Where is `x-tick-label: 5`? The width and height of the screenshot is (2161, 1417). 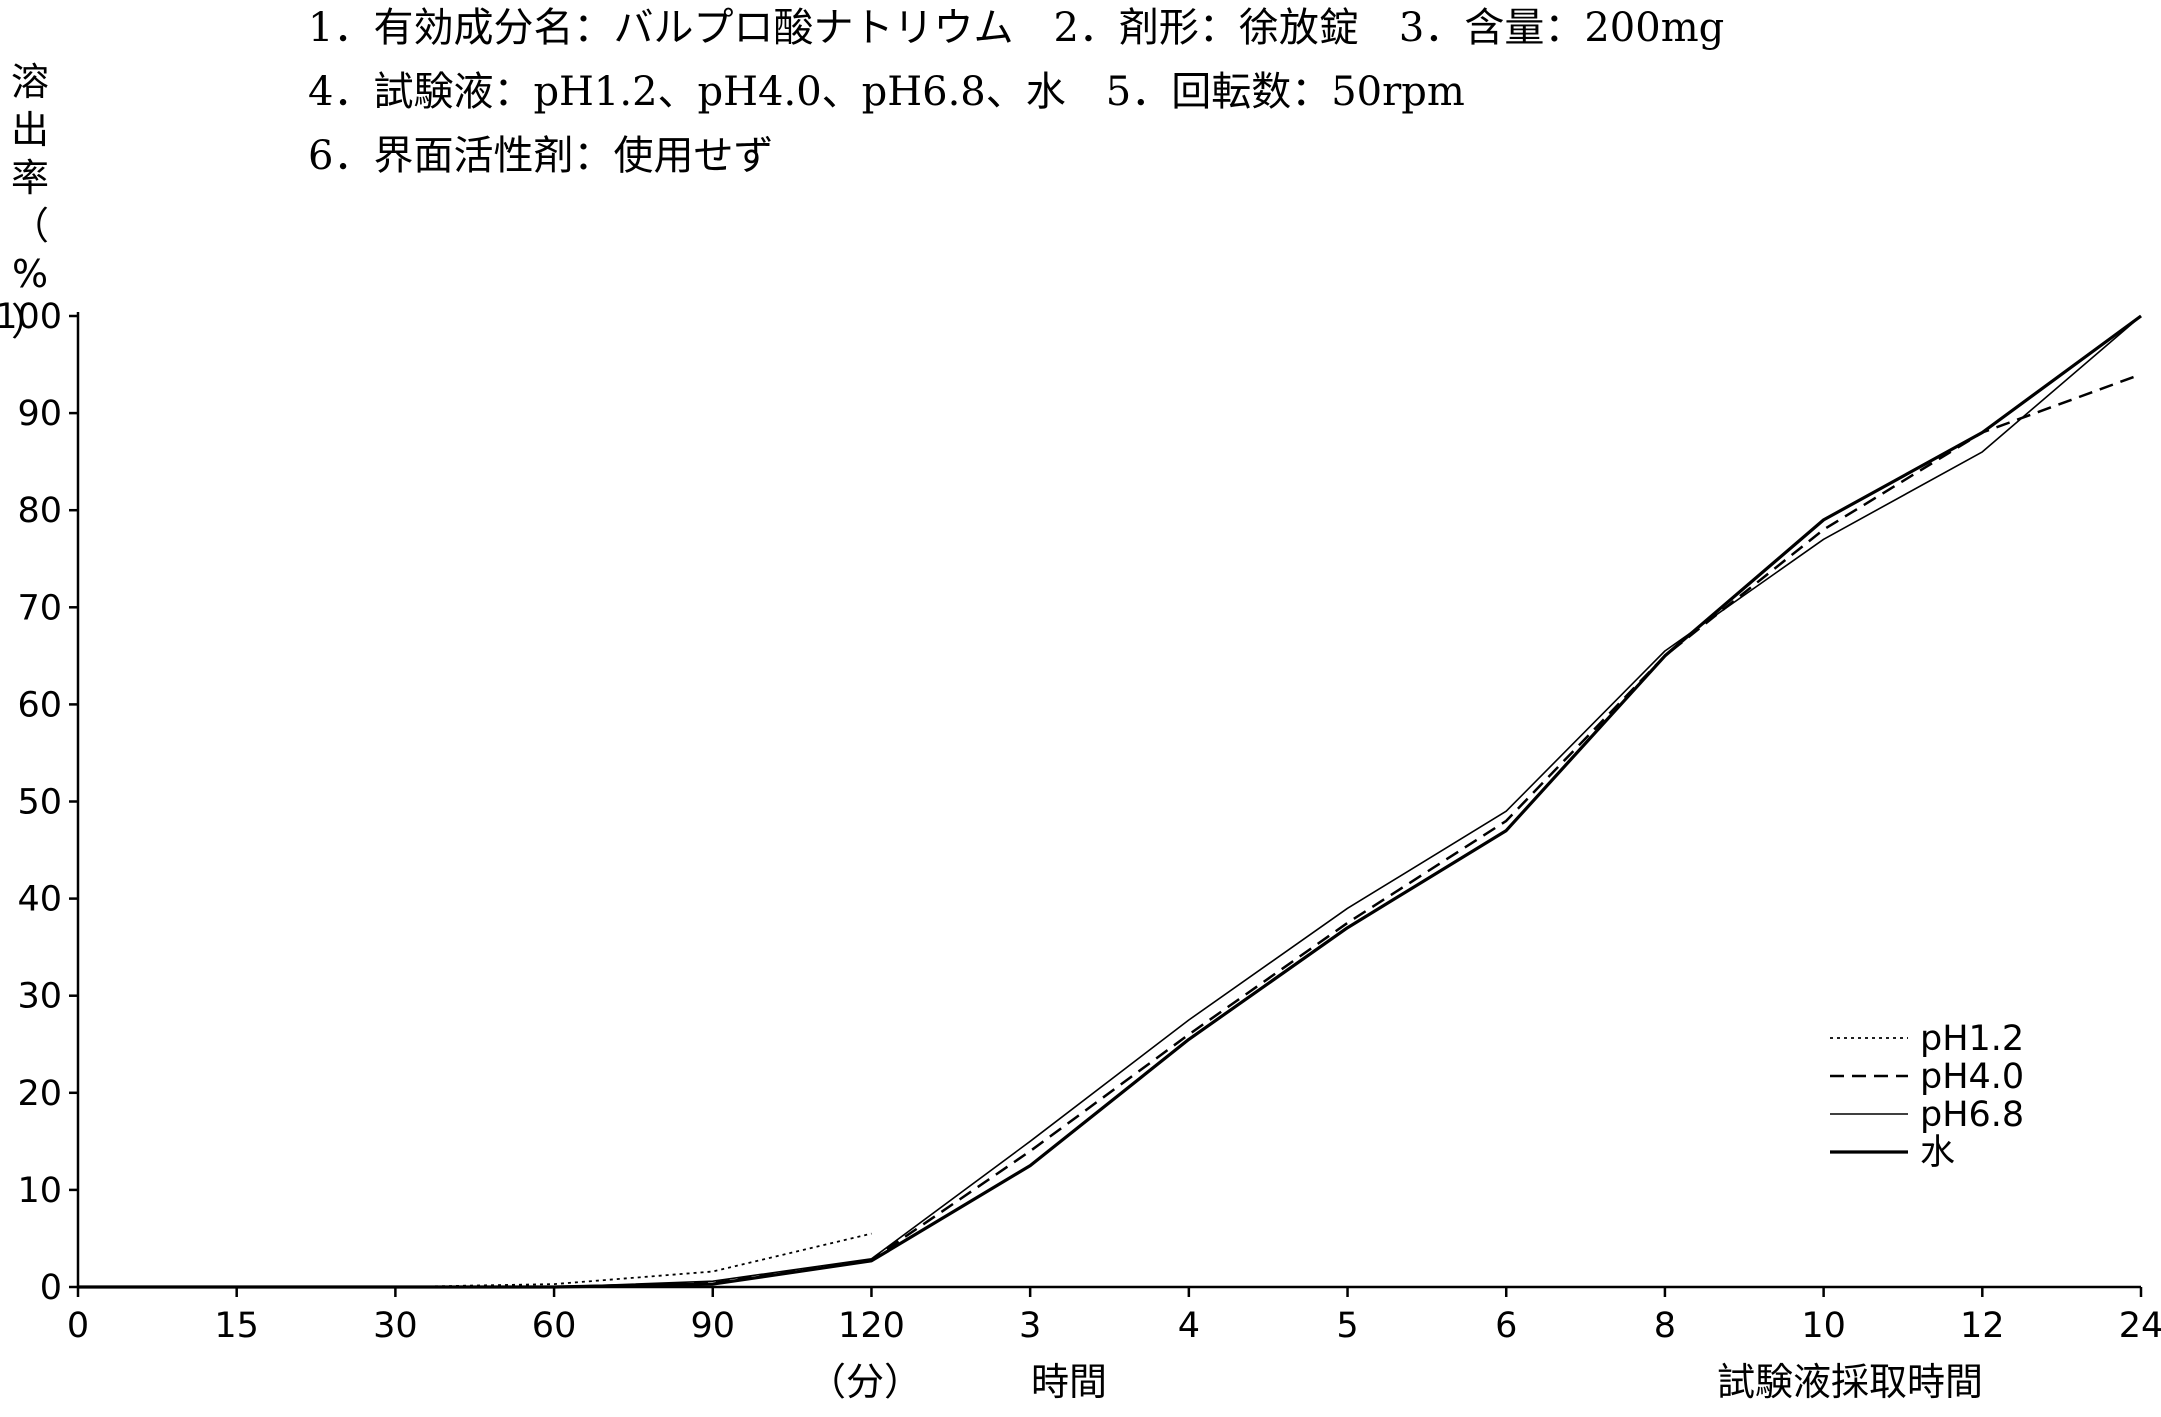 x-tick-label: 5 is located at coordinates (1347, 1326).